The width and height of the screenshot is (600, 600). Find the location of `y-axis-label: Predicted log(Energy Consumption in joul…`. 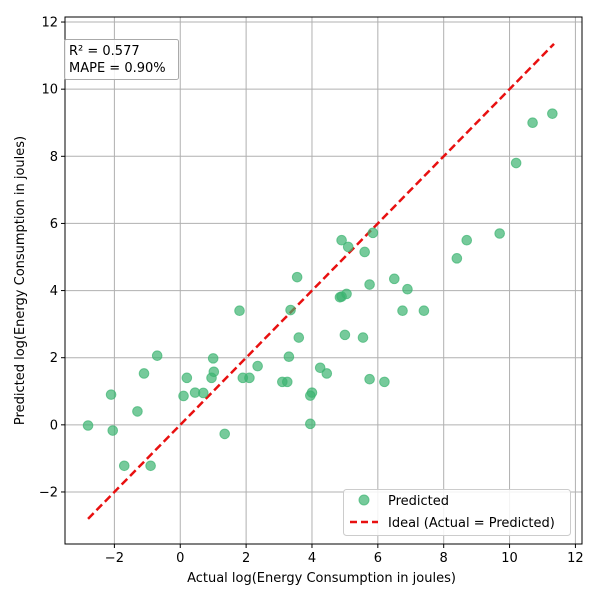

y-axis-label: Predicted log(Energy Consumption in joul… is located at coordinates (20, 280).